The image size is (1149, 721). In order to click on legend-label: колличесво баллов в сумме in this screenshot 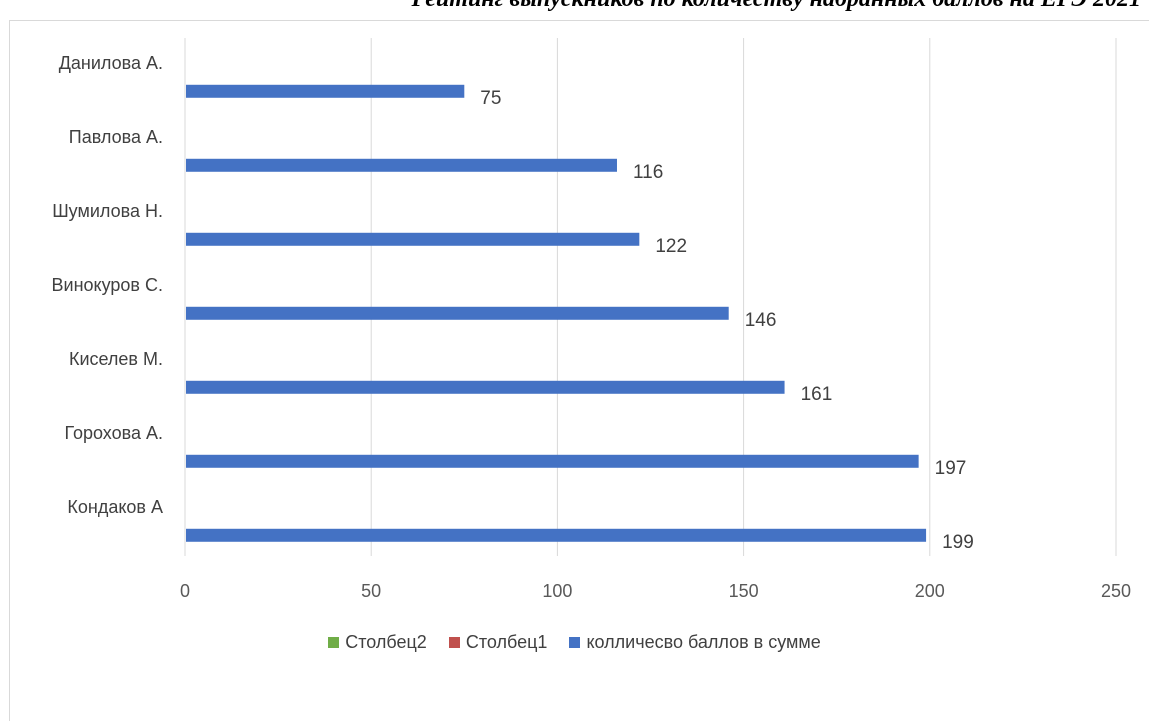, I will do `click(703, 642)`.